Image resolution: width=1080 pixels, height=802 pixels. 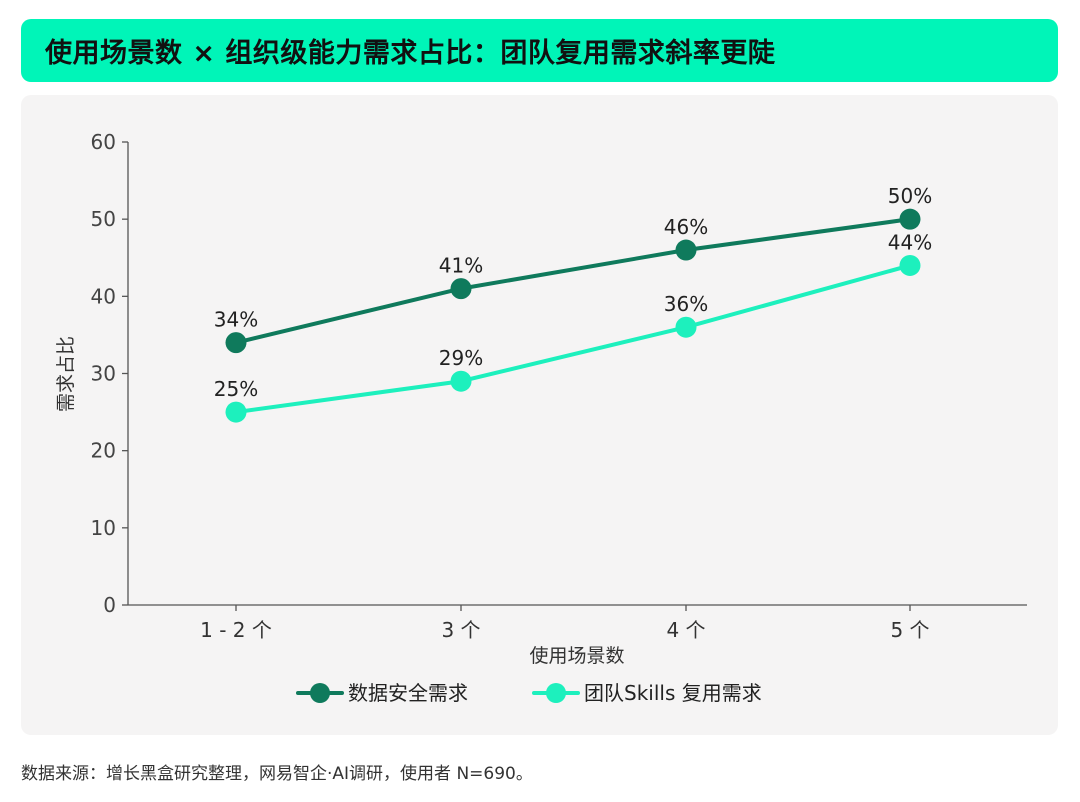 I want to click on legend-label: 团队Skills 复用需求, so click(x=673, y=693).